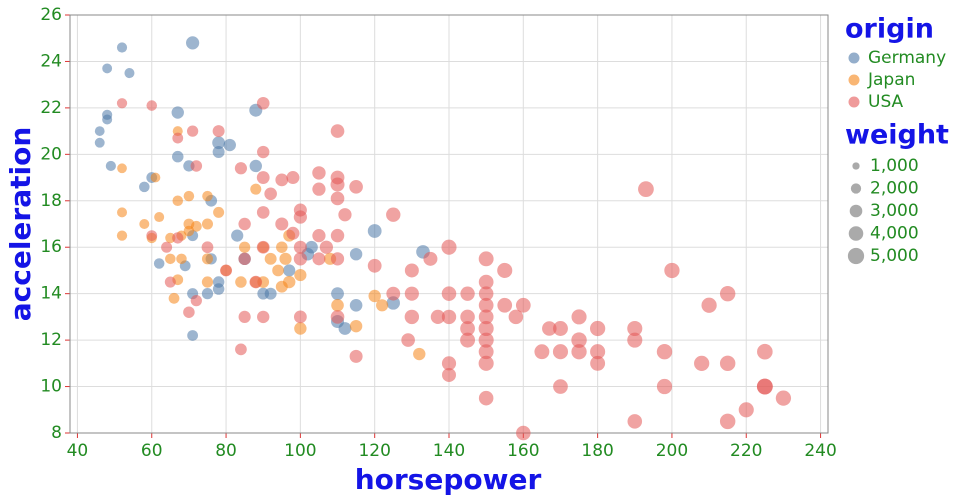 This screenshot has width=960, height=500. What do you see at coordinates (51, 61) in the screenshot?
I see `y-tick-label: 24` at bounding box center [51, 61].